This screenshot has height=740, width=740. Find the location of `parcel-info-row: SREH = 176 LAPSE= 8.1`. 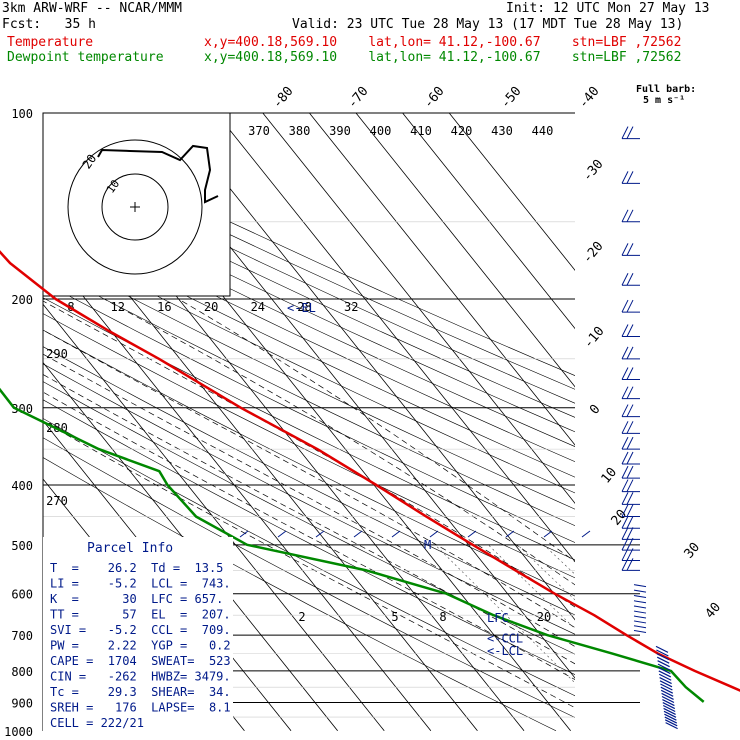

parcel-info-row: SREH = 176 LAPSE= 8.1 is located at coordinates (140, 708).